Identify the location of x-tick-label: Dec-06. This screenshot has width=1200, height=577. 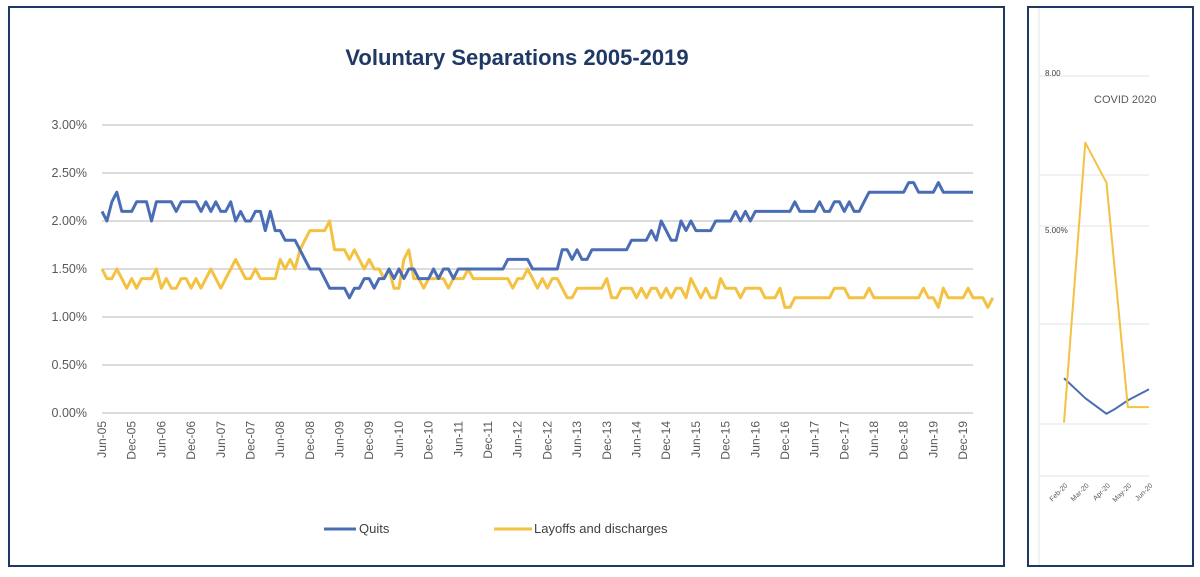
(191, 440).